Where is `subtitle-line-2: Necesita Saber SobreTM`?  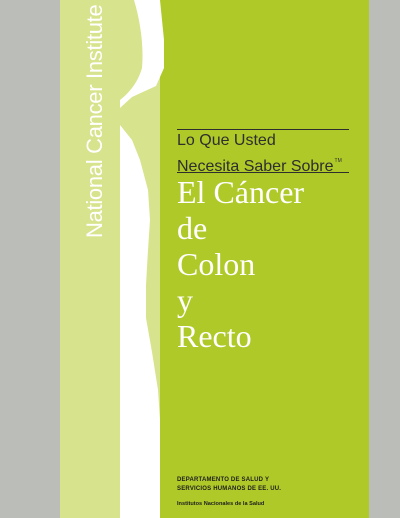 subtitle-line-2: Necesita Saber SobreTM is located at coordinates (267, 164).